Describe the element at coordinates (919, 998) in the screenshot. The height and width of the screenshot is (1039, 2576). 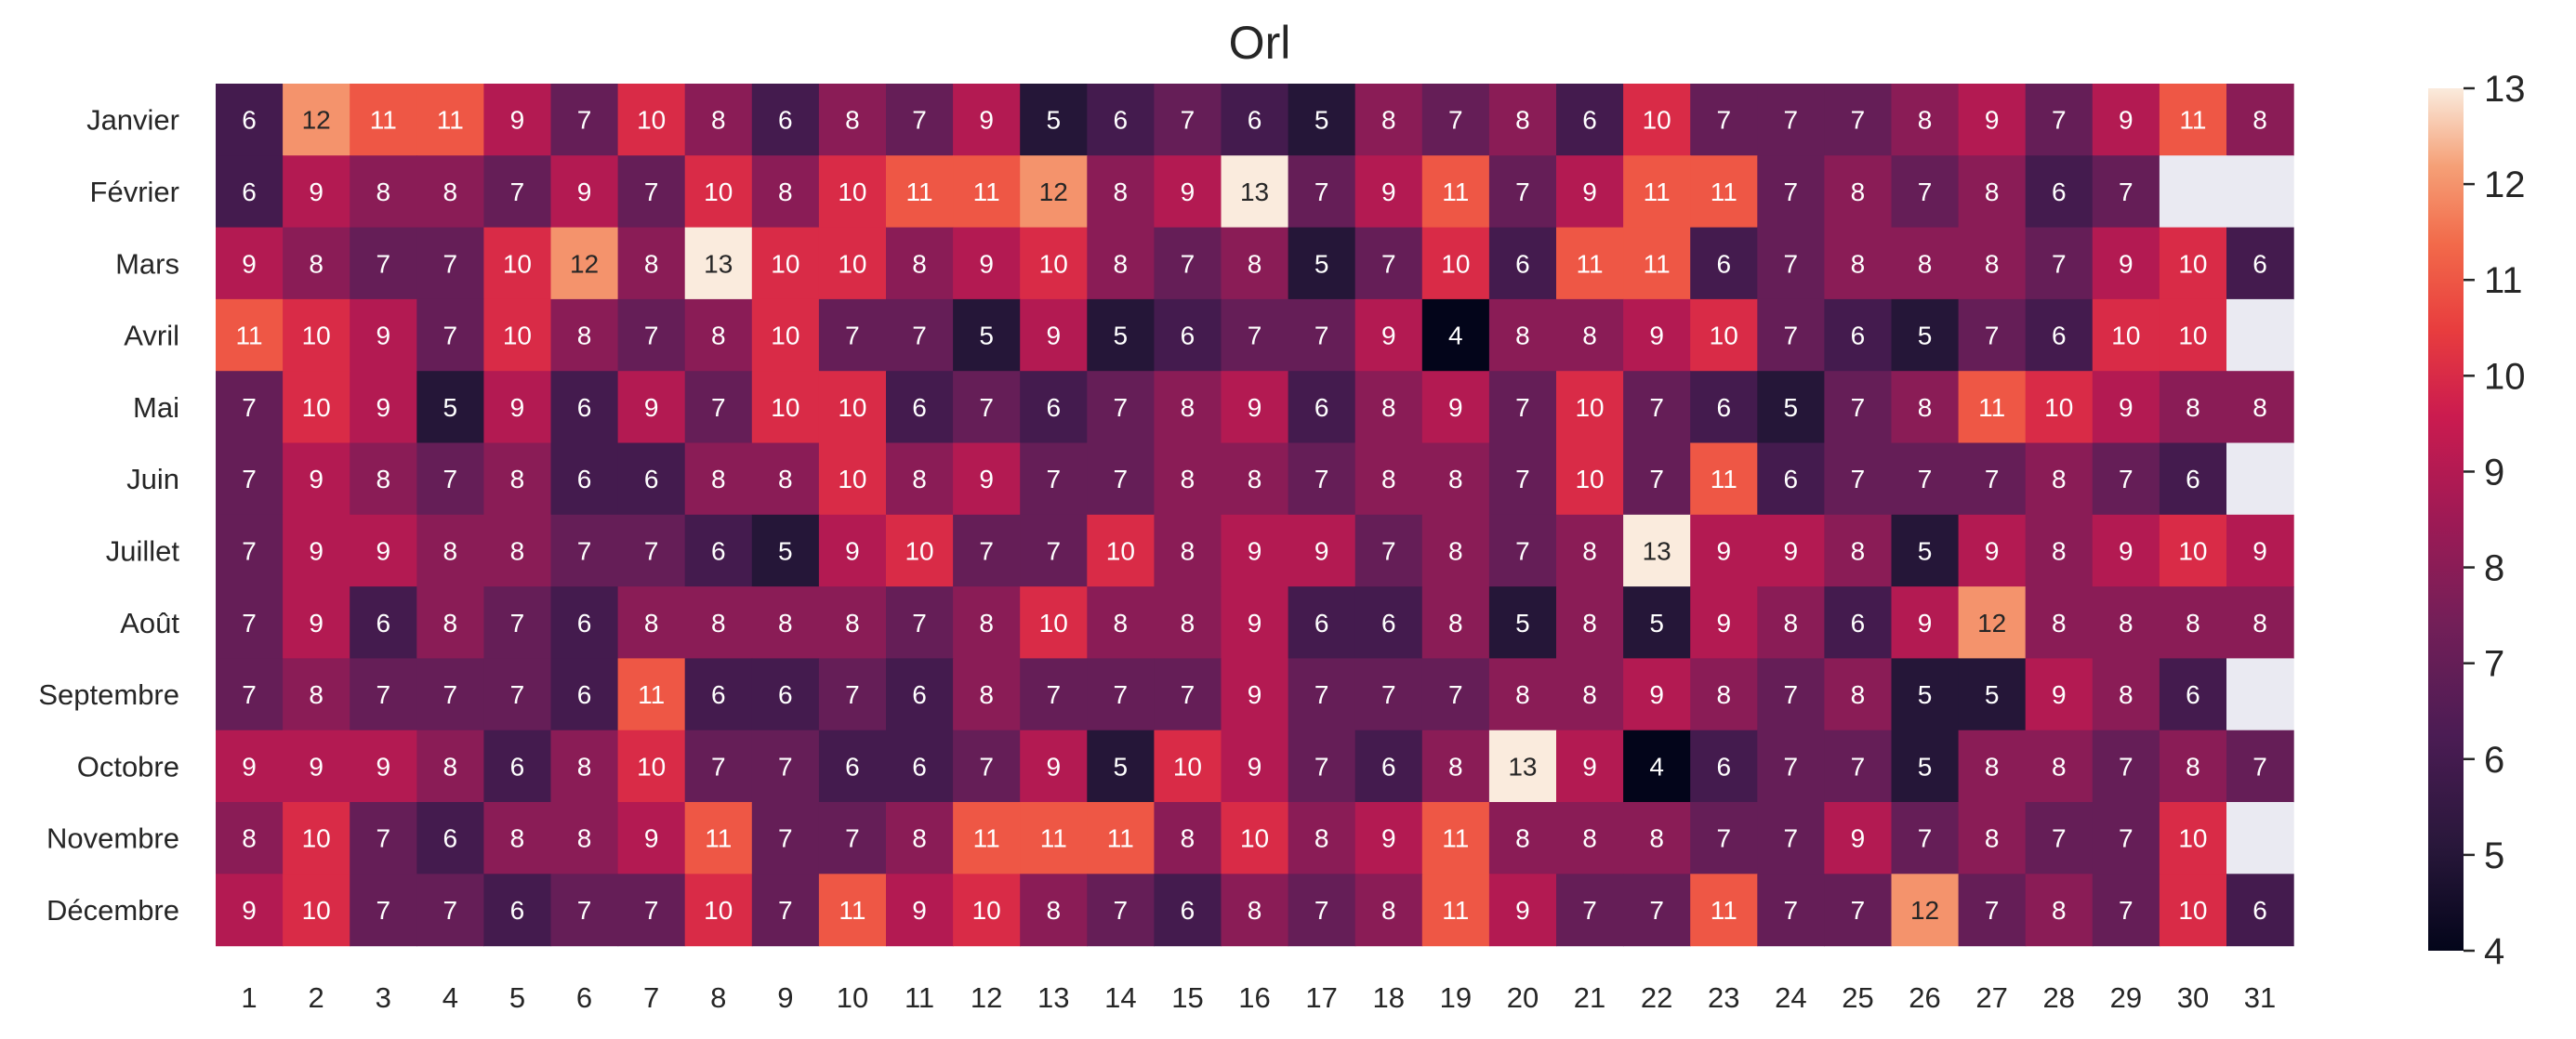
I see `x-tick-label: 11` at that location.